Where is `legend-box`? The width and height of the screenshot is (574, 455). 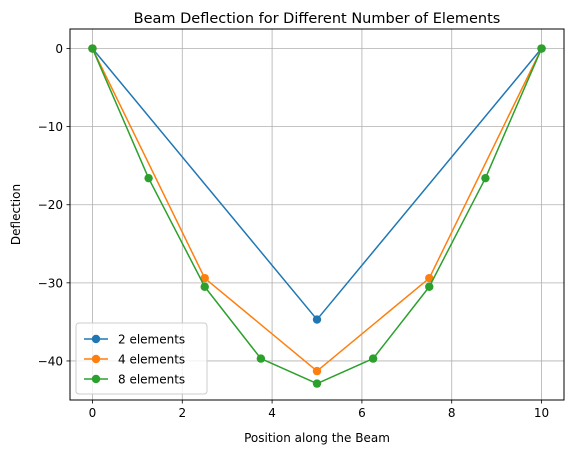 legend-box is located at coordinates (141, 358).